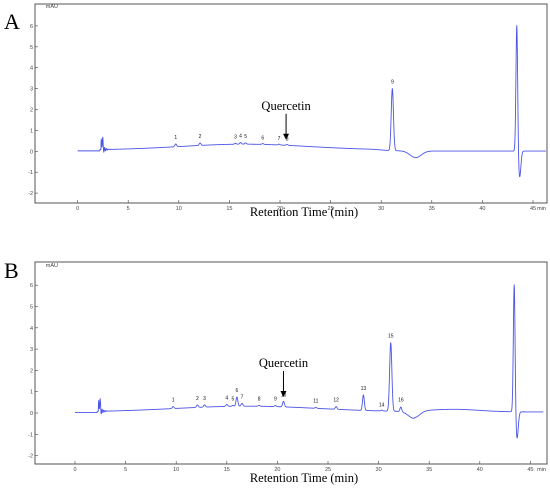 This screenshot has width=550, height=492. I want to click on peak-label: 13, so click(364, 389).